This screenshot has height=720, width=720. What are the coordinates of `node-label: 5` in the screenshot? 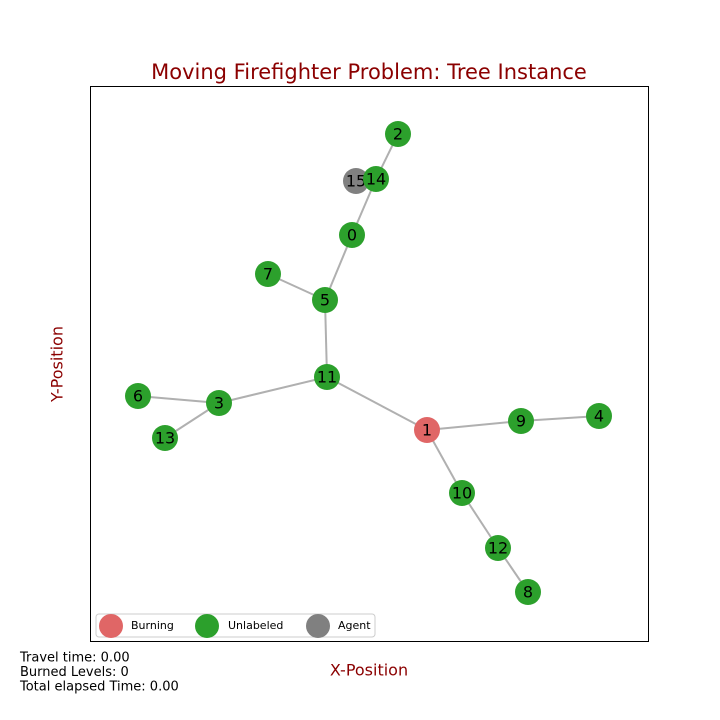 It's located at (325, 300).